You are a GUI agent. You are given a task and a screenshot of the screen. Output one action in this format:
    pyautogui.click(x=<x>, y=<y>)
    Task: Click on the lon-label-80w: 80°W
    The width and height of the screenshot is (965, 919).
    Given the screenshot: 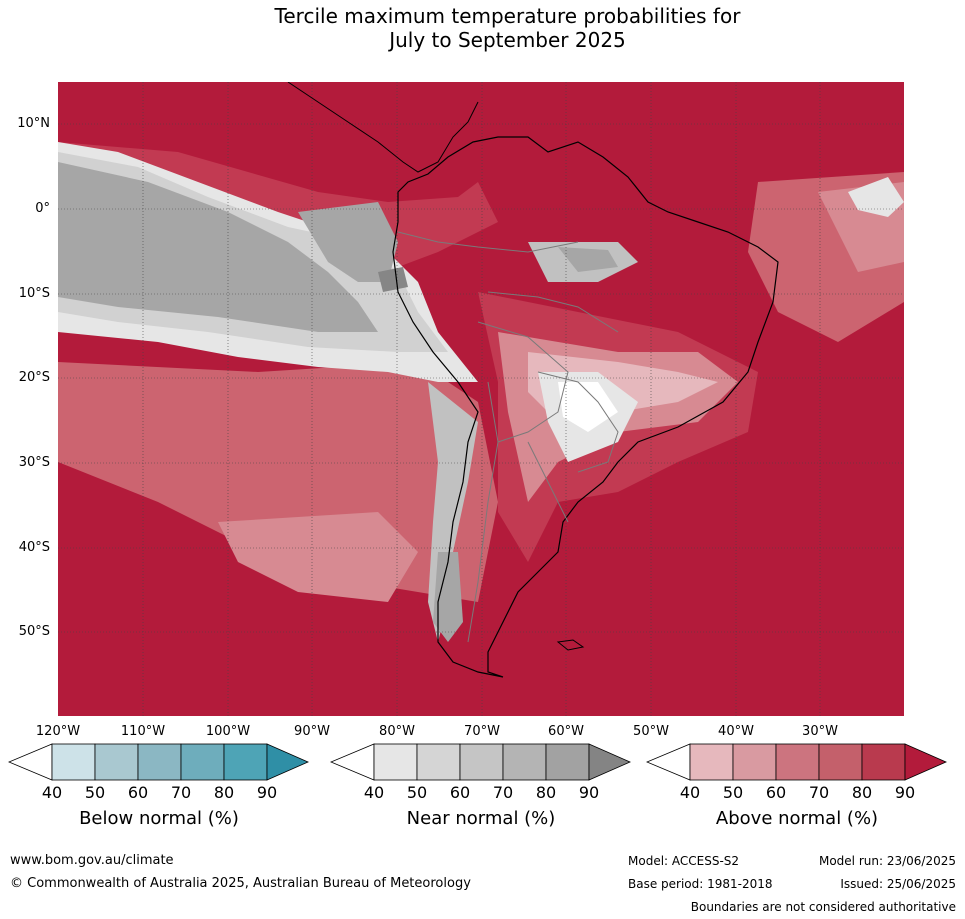 What is the action you would take?
    pyautogui.click(x=397, y=731)
    